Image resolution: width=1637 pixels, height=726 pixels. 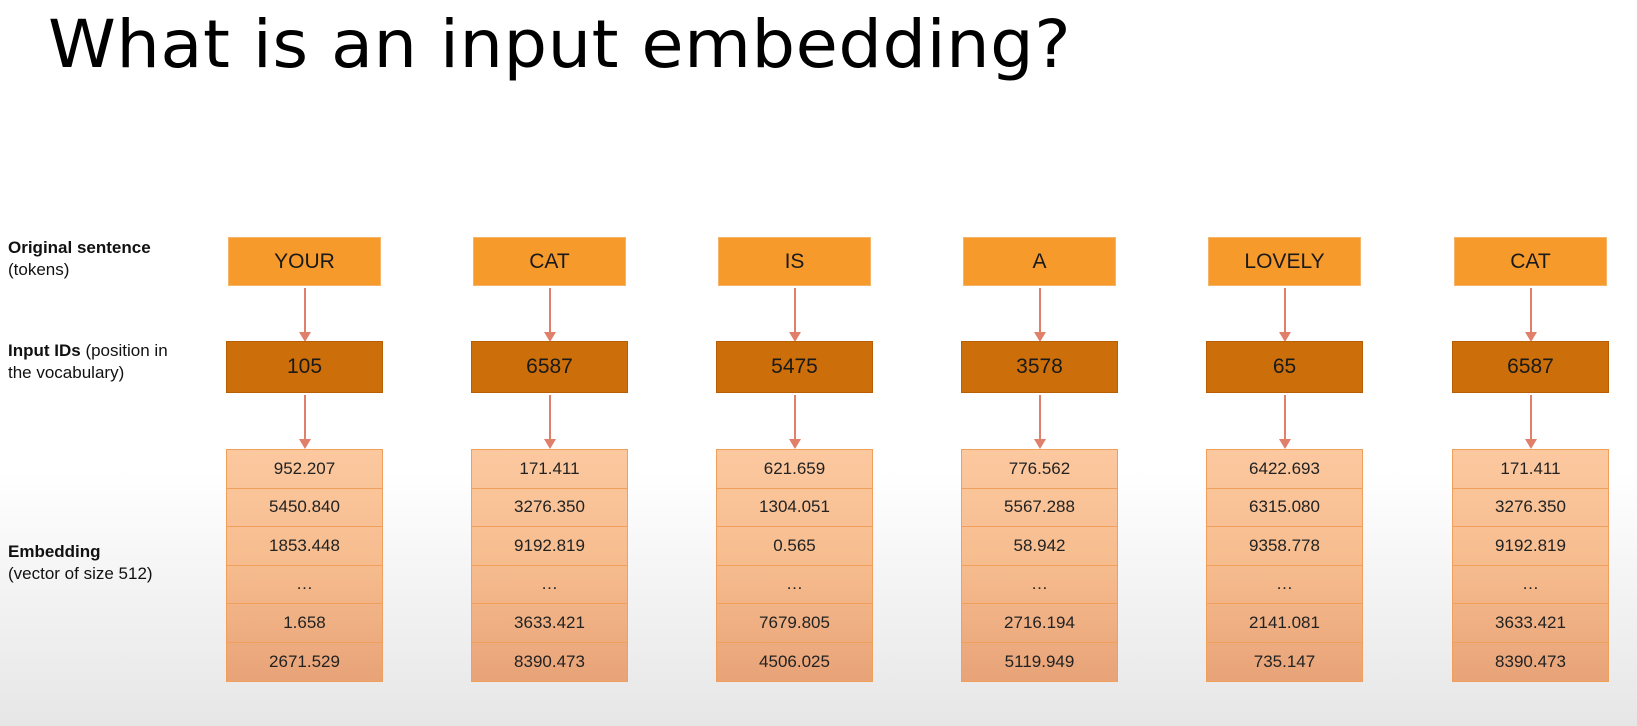 I want to click on embedding-value: 776.562, so click(x=1039, y=469).